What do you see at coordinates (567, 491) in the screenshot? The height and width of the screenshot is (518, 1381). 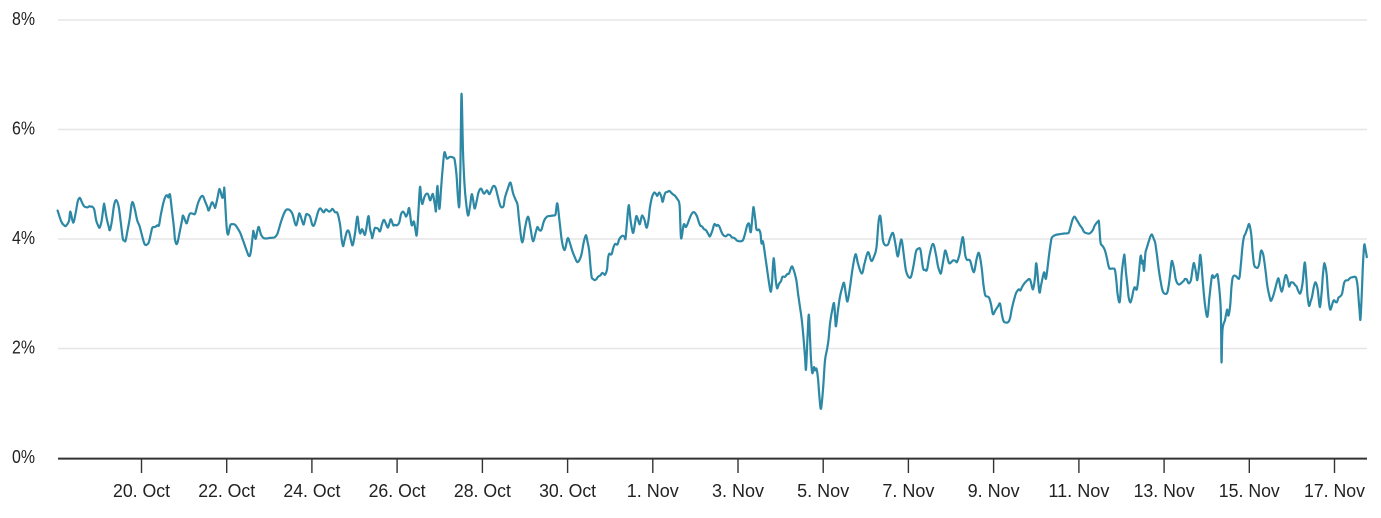 I see `svg-text: 30. Oct` at bounding box center [567, 491].